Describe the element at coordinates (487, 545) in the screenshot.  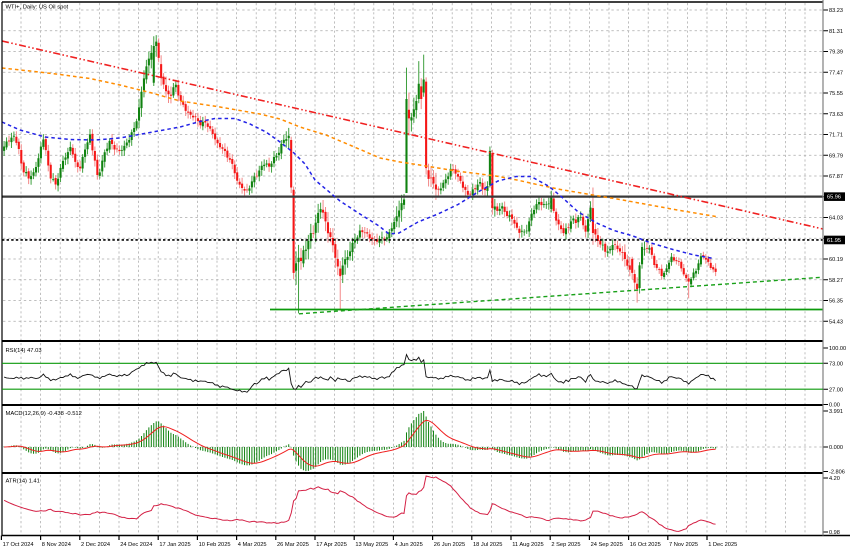
I see `svg-text: 18 Jul 2025` at that location.